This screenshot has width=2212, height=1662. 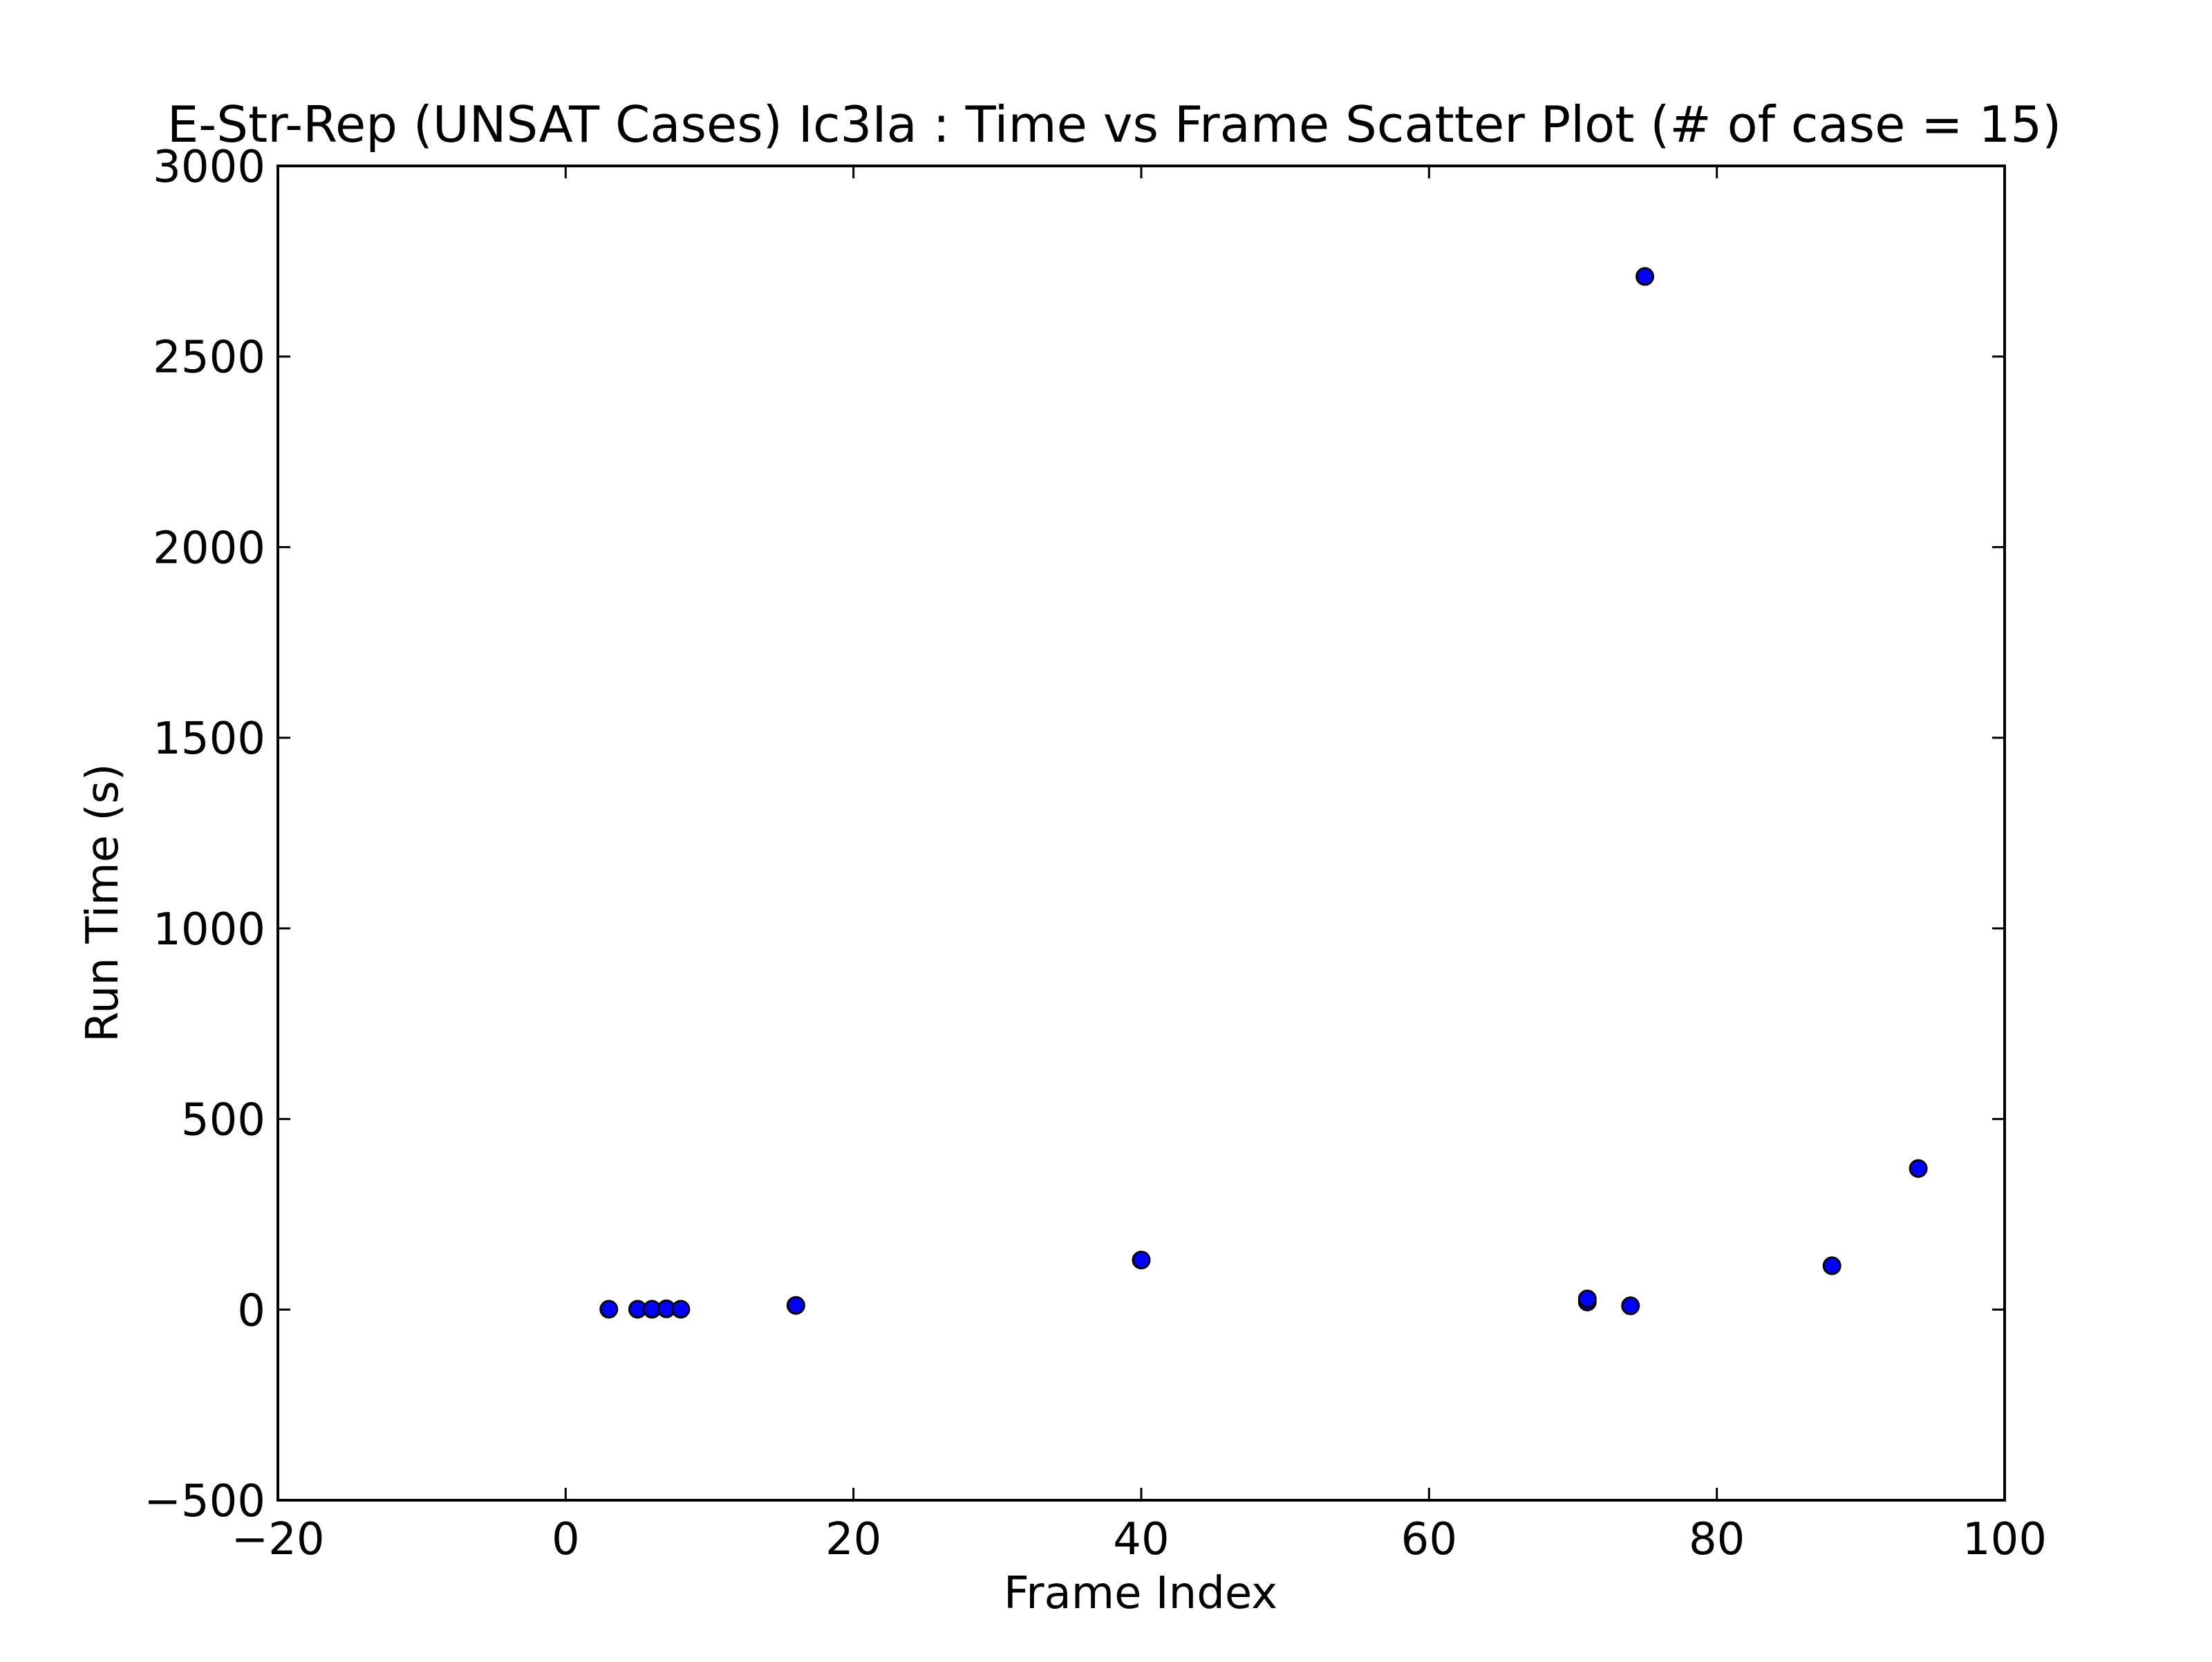 What do you see at coordinates (853, 1539) in the screenshot?
I see `x-tick-label: 20` at bounding box center [853, 1539].